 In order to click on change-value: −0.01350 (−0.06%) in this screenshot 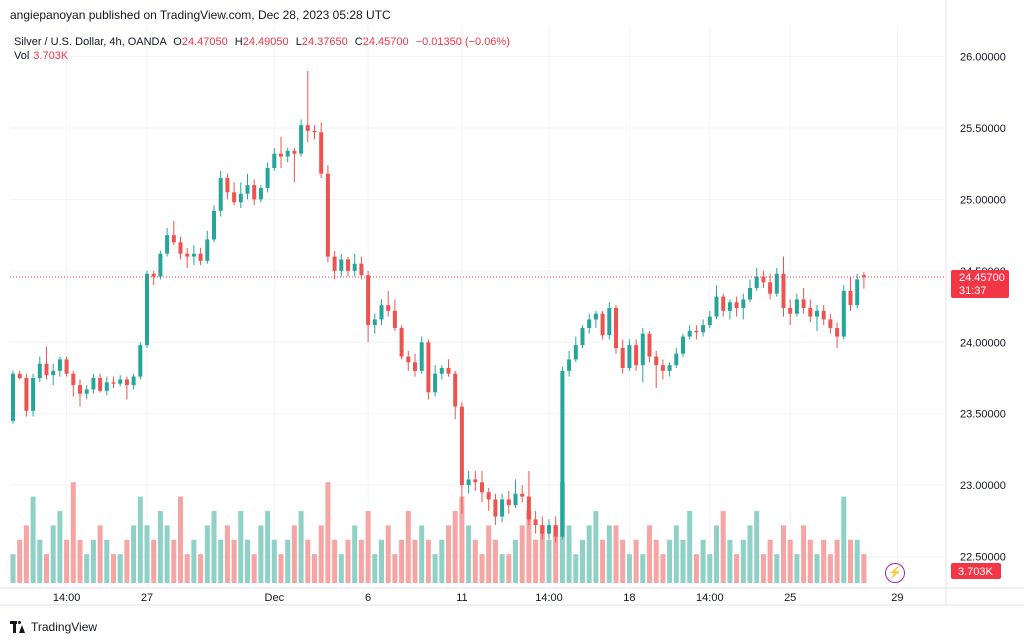, I will do `click(462, 42)`.